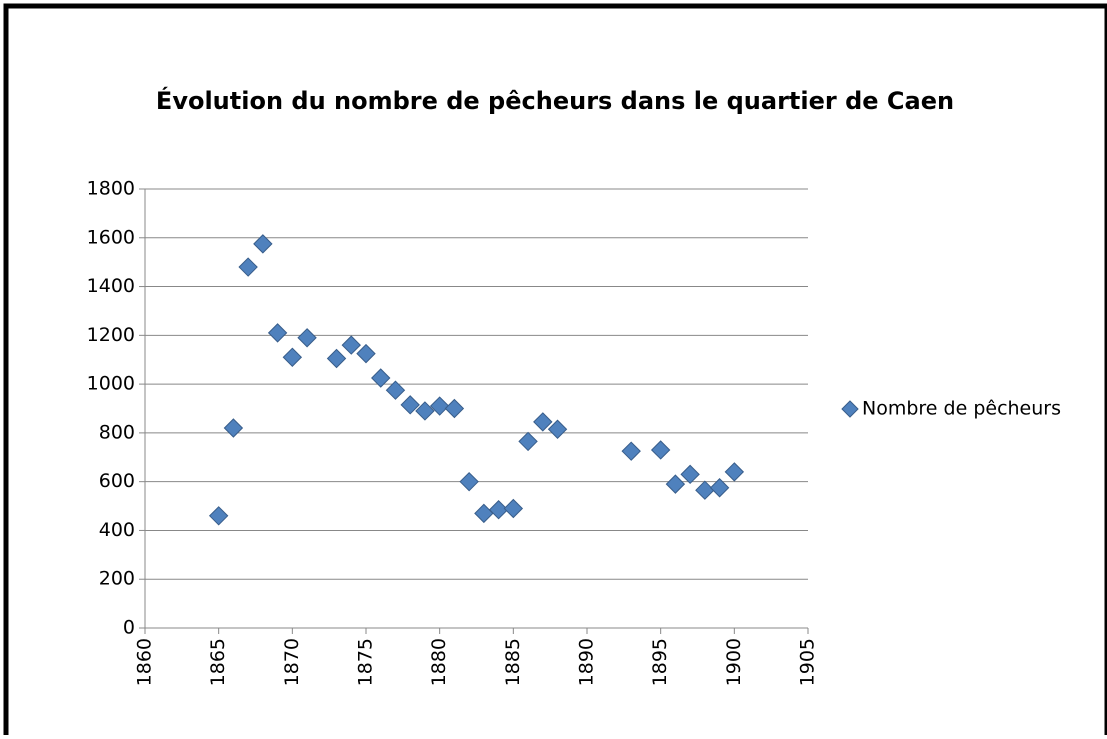 The image size is (1107, 739). I want to click on y-tick-label: 1200, so click(111, 335).